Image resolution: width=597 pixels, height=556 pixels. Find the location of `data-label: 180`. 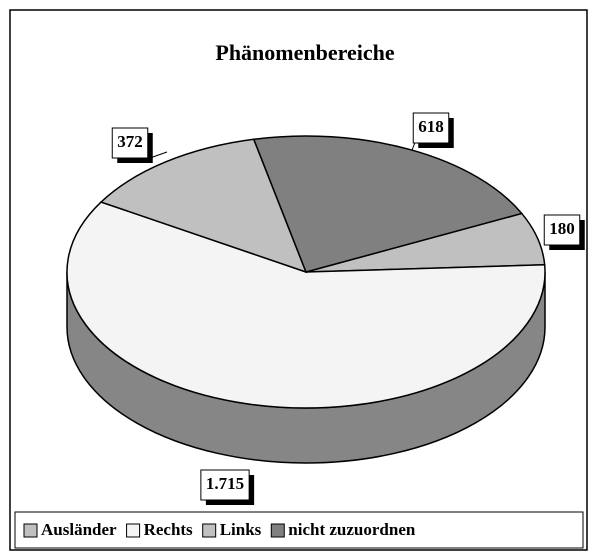

data-label: 180 is located at coordinates (562, 228).